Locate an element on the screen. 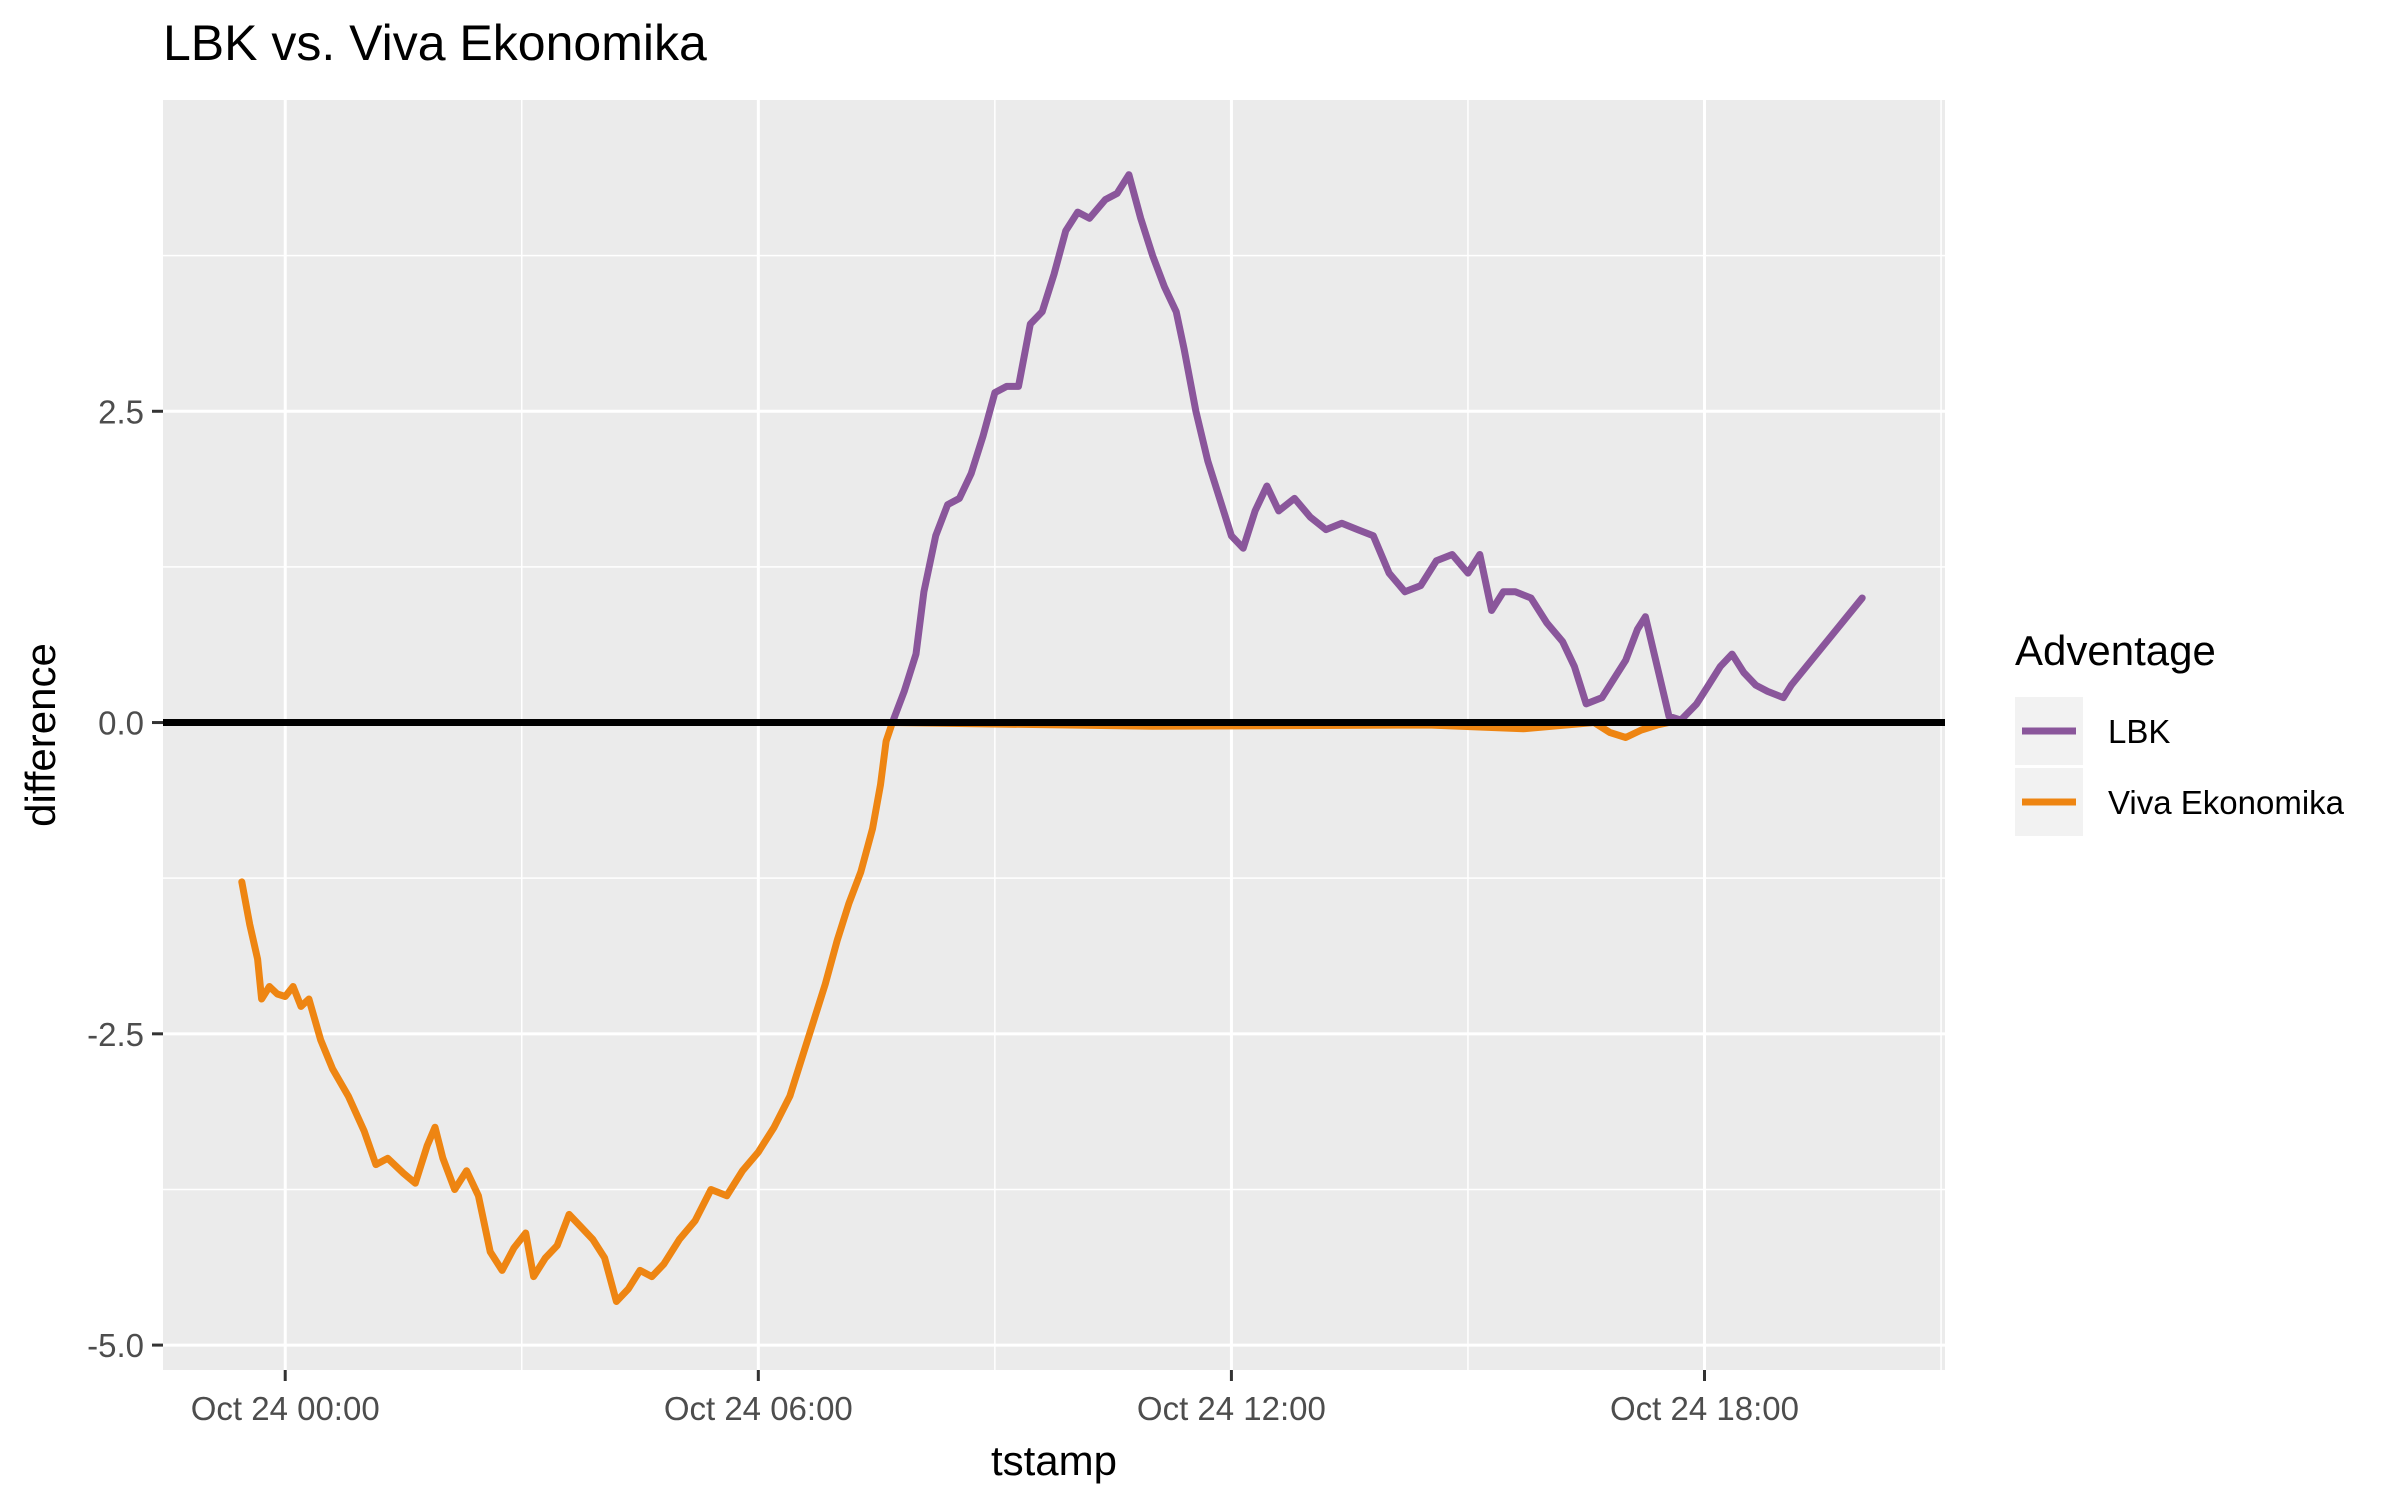  x-axis-title: tstamp is located at coordinates (1054, 1460).